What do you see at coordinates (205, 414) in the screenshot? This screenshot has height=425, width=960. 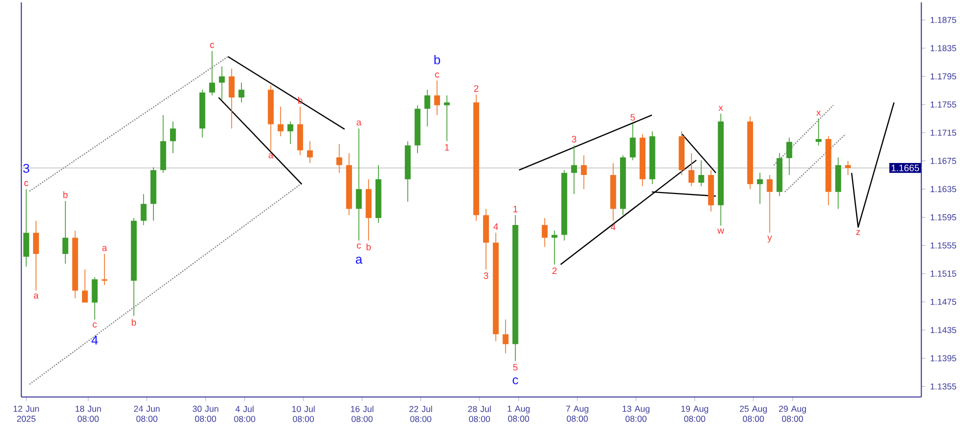 I see `x-tick-label: 30 Jun 08:00` at bounding box center [205, 414].